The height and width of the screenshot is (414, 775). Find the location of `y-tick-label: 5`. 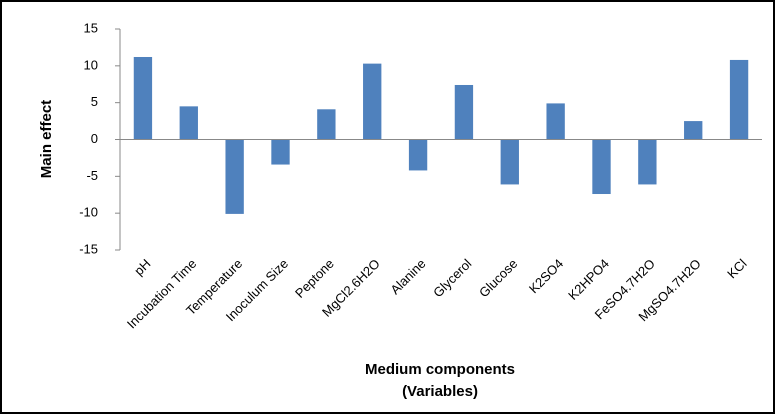

y-tick-label: 5 is located at coordinates (94, 101).